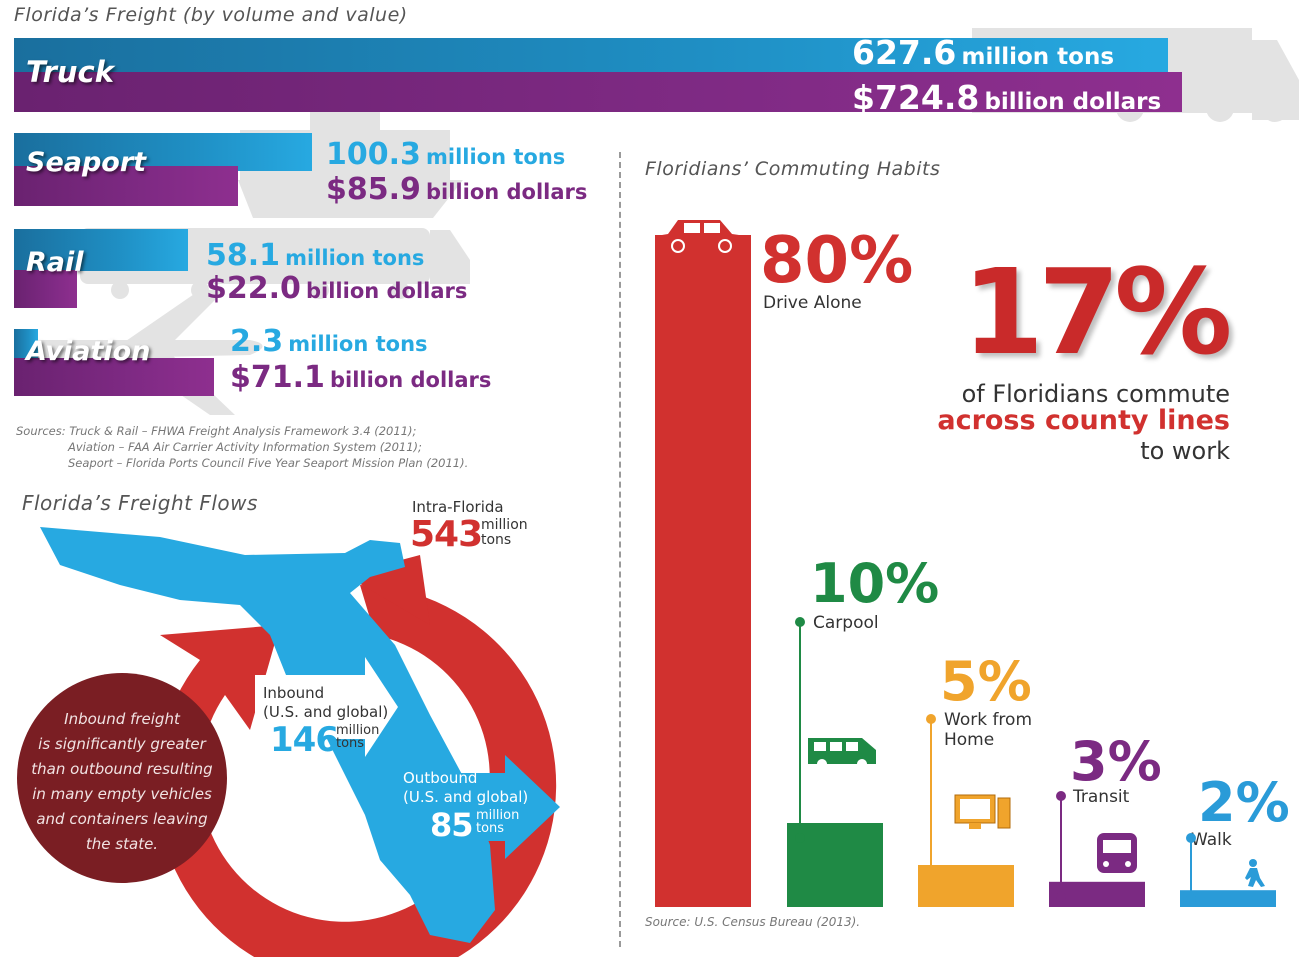 This screenshot has width=1305, height=957. I want to click on aviation-tons-bar, so click(26, 344).